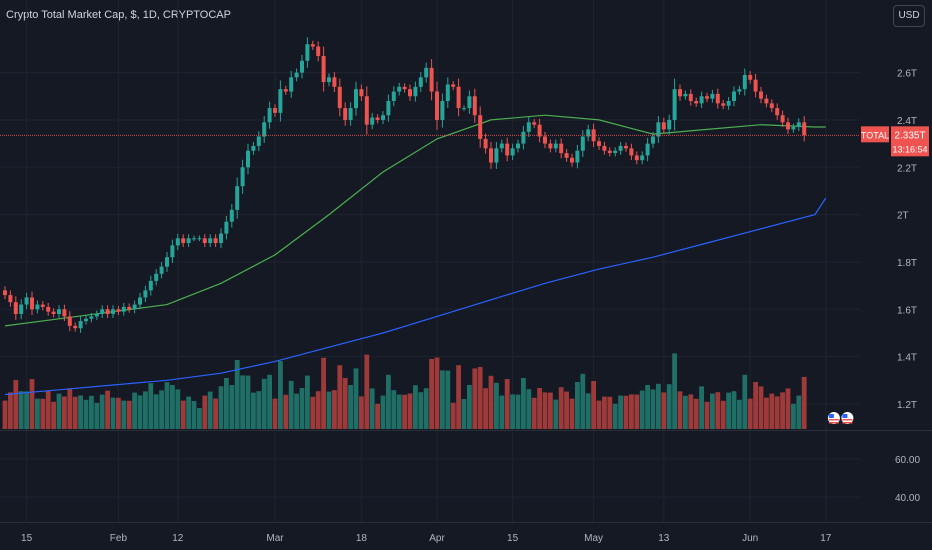 The height and width of the screenshot is (550, 932). I want to click on currency-button: USD, so click(909, 16).